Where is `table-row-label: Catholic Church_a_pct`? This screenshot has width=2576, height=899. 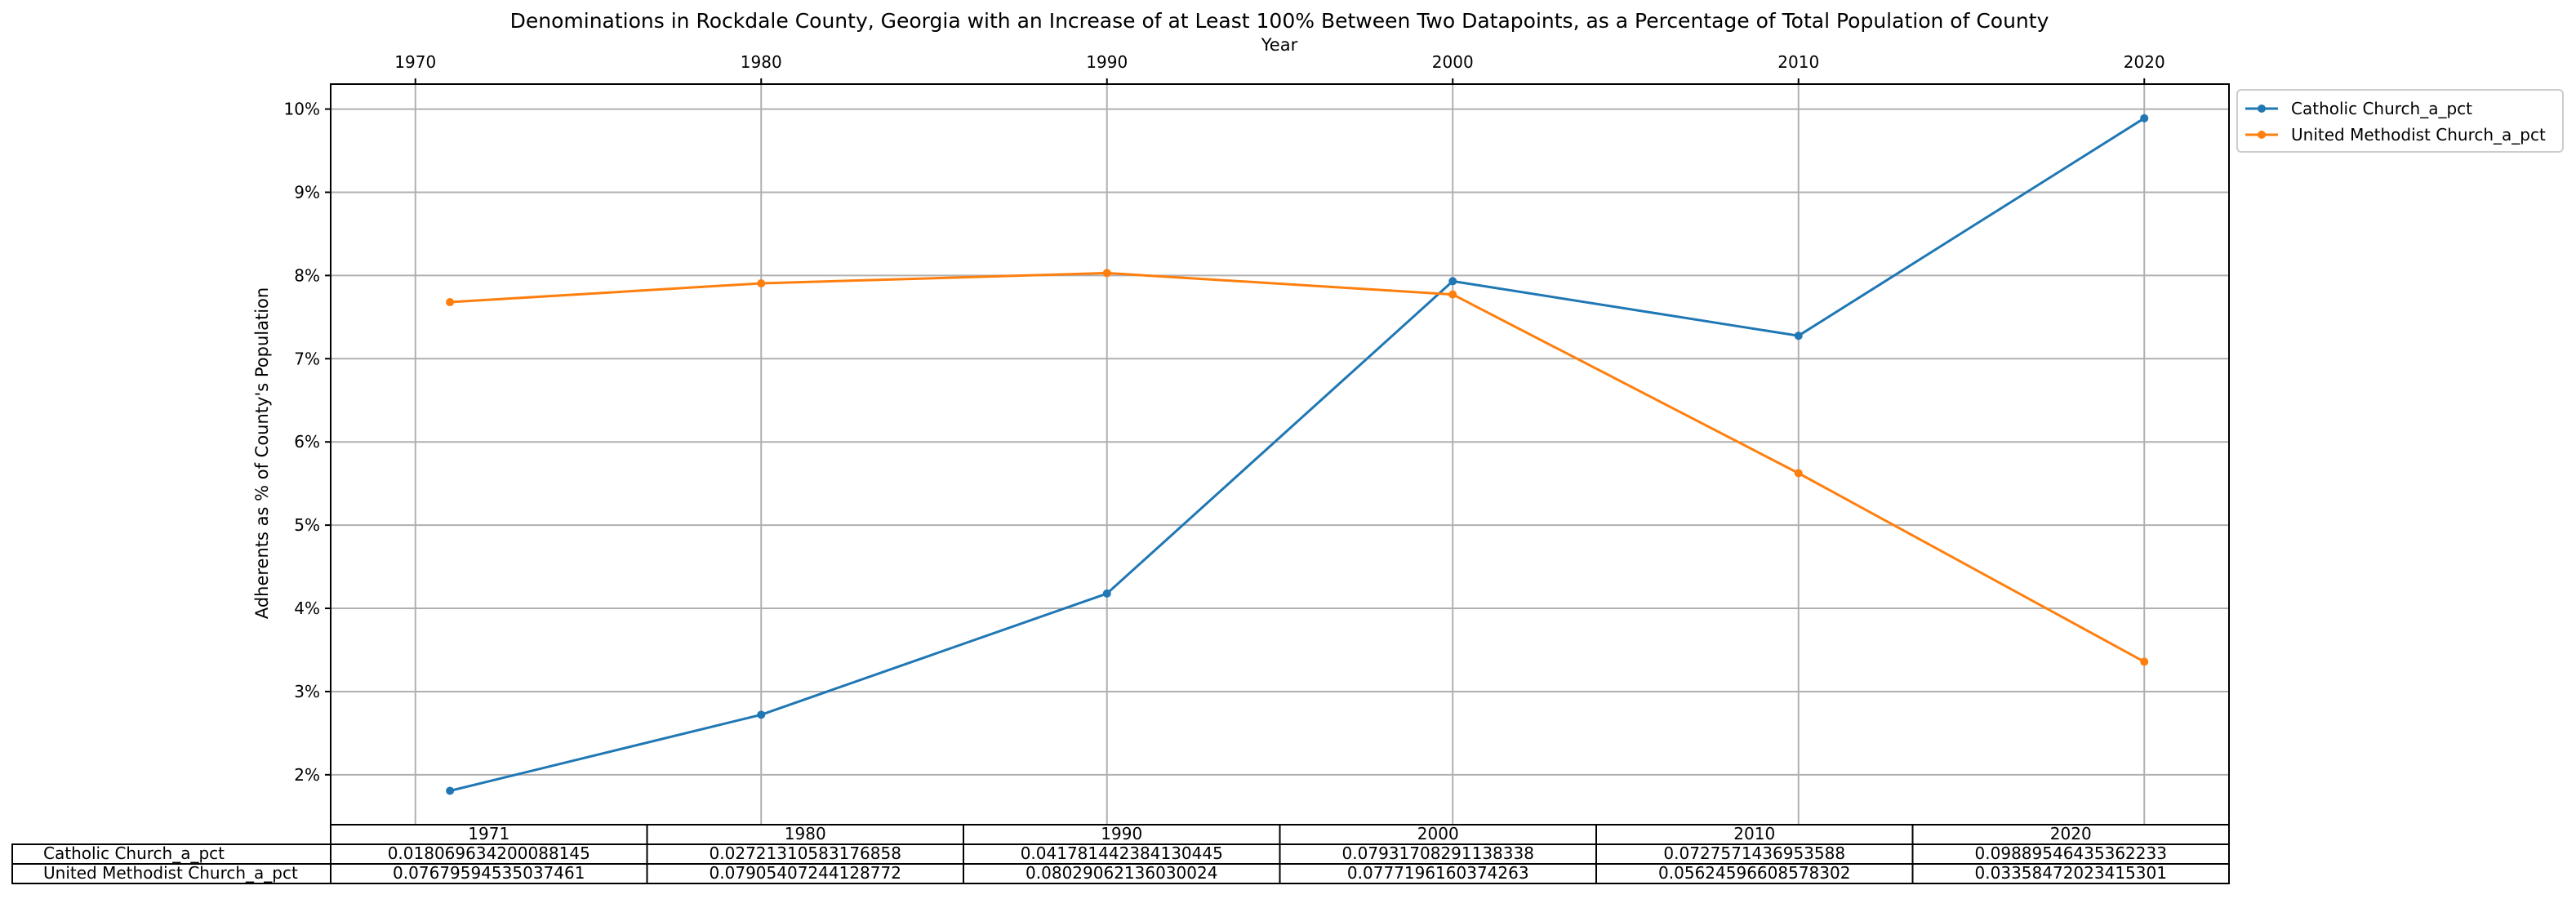
table-row-label: Catholic Church_a_pct is located at coordinates (134, 853).